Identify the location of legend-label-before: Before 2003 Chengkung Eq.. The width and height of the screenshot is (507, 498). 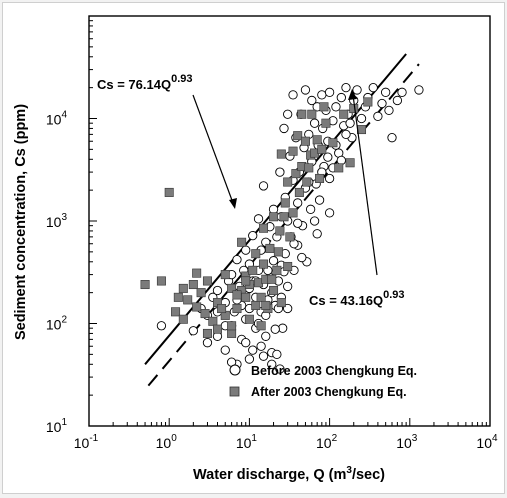
(334, 371).